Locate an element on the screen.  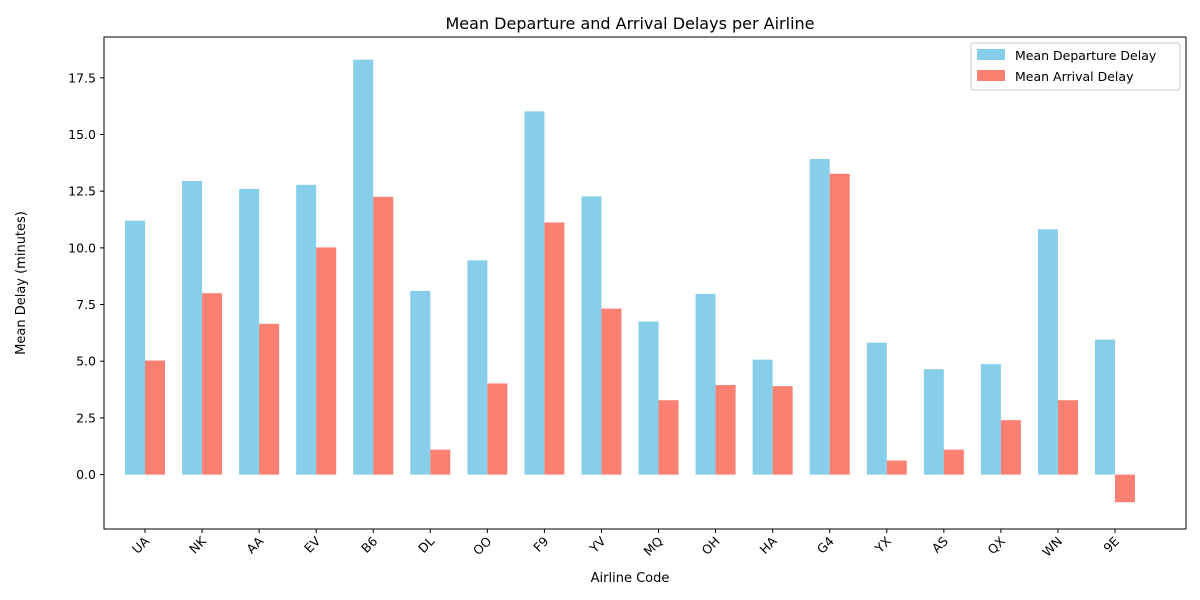
bar-arrival-b6 is located at coordinates (383, 335).